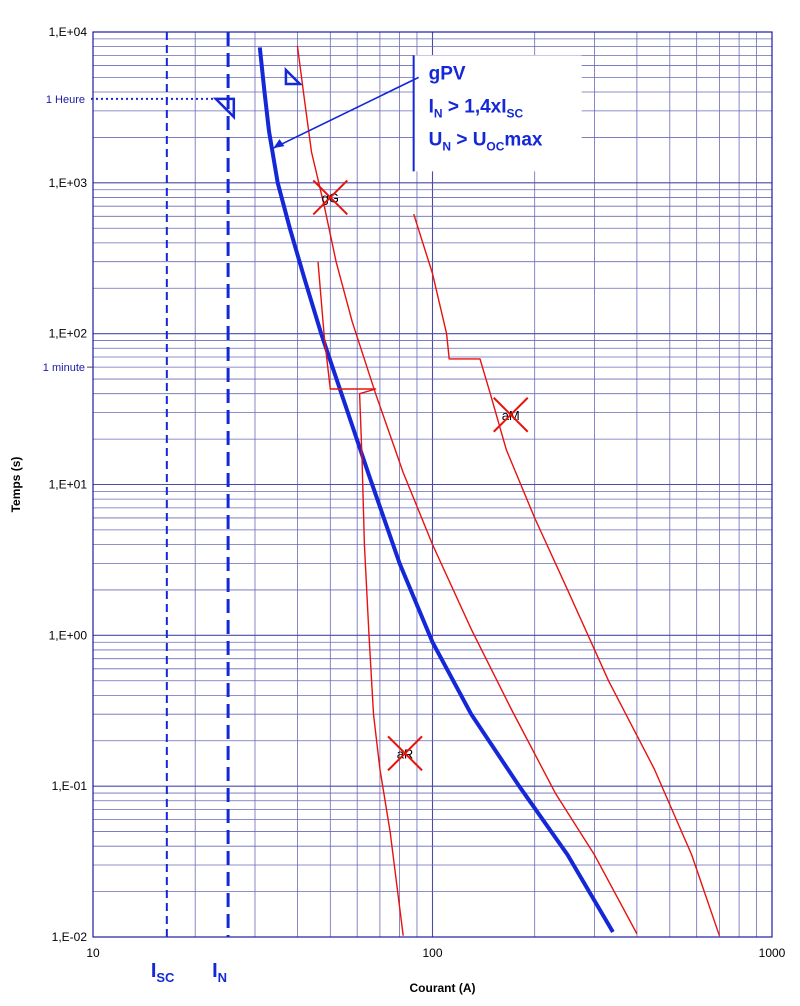  Describe the element at coordinates (432, 953) in the screenshot. I see `x-tick-label: 100` at that location.